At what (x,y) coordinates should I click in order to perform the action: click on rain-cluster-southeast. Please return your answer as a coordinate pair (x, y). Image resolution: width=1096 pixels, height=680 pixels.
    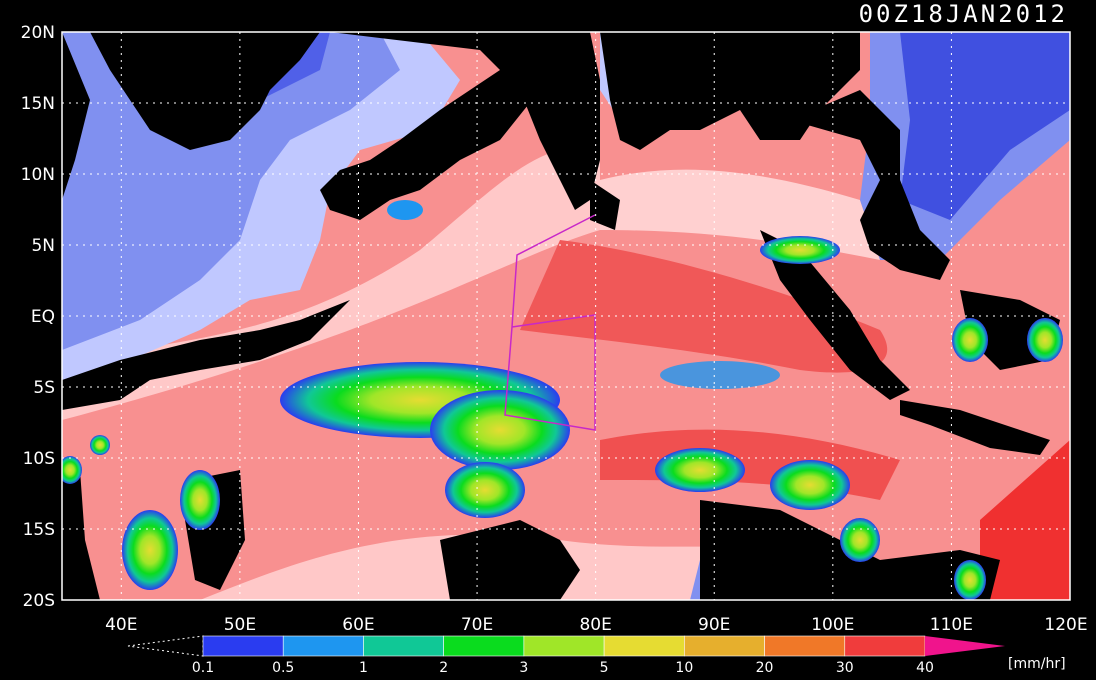
    Looking at the image, I should click on (970, 580).